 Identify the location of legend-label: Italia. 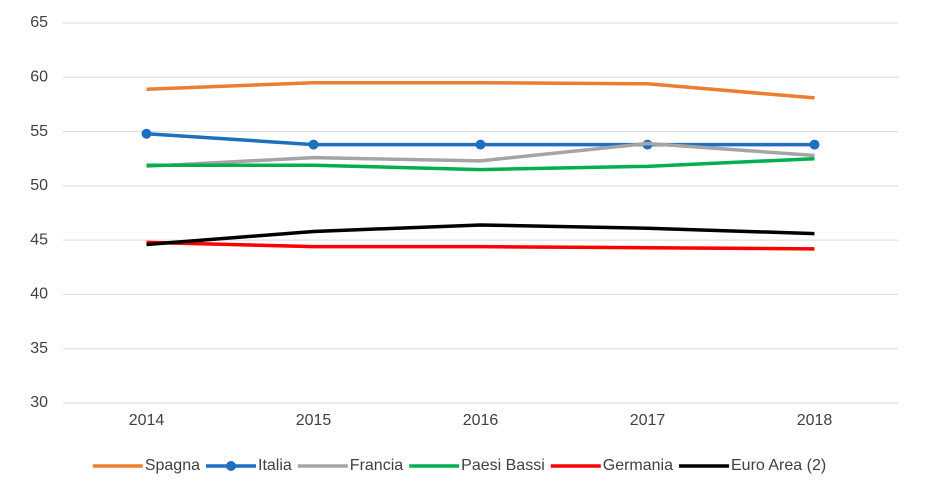
(275, 465).